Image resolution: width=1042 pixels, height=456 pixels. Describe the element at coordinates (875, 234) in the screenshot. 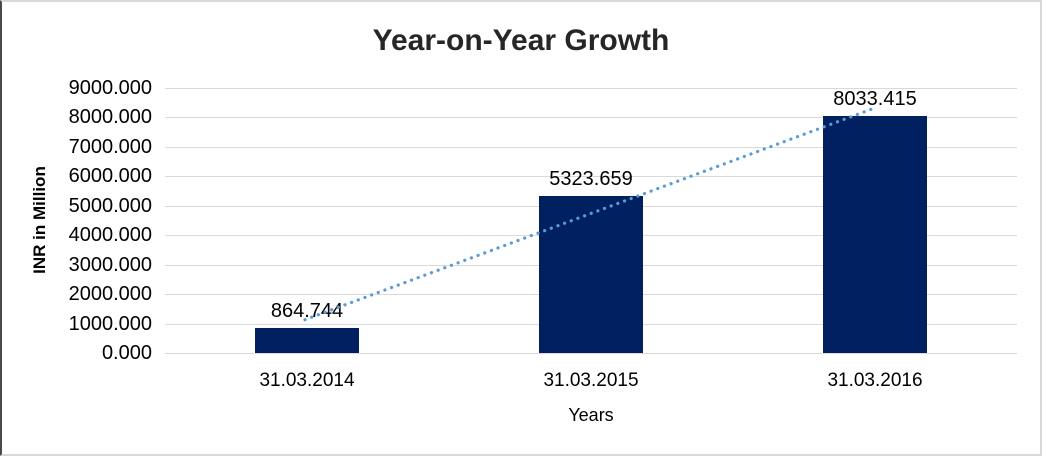

I see `bar-31.03.2016` at that location.